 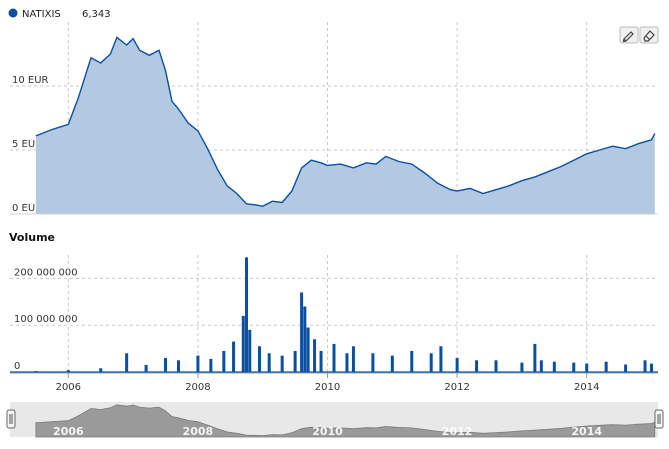 I want to click on navigator-handle-left, so click(x=11, y=419).